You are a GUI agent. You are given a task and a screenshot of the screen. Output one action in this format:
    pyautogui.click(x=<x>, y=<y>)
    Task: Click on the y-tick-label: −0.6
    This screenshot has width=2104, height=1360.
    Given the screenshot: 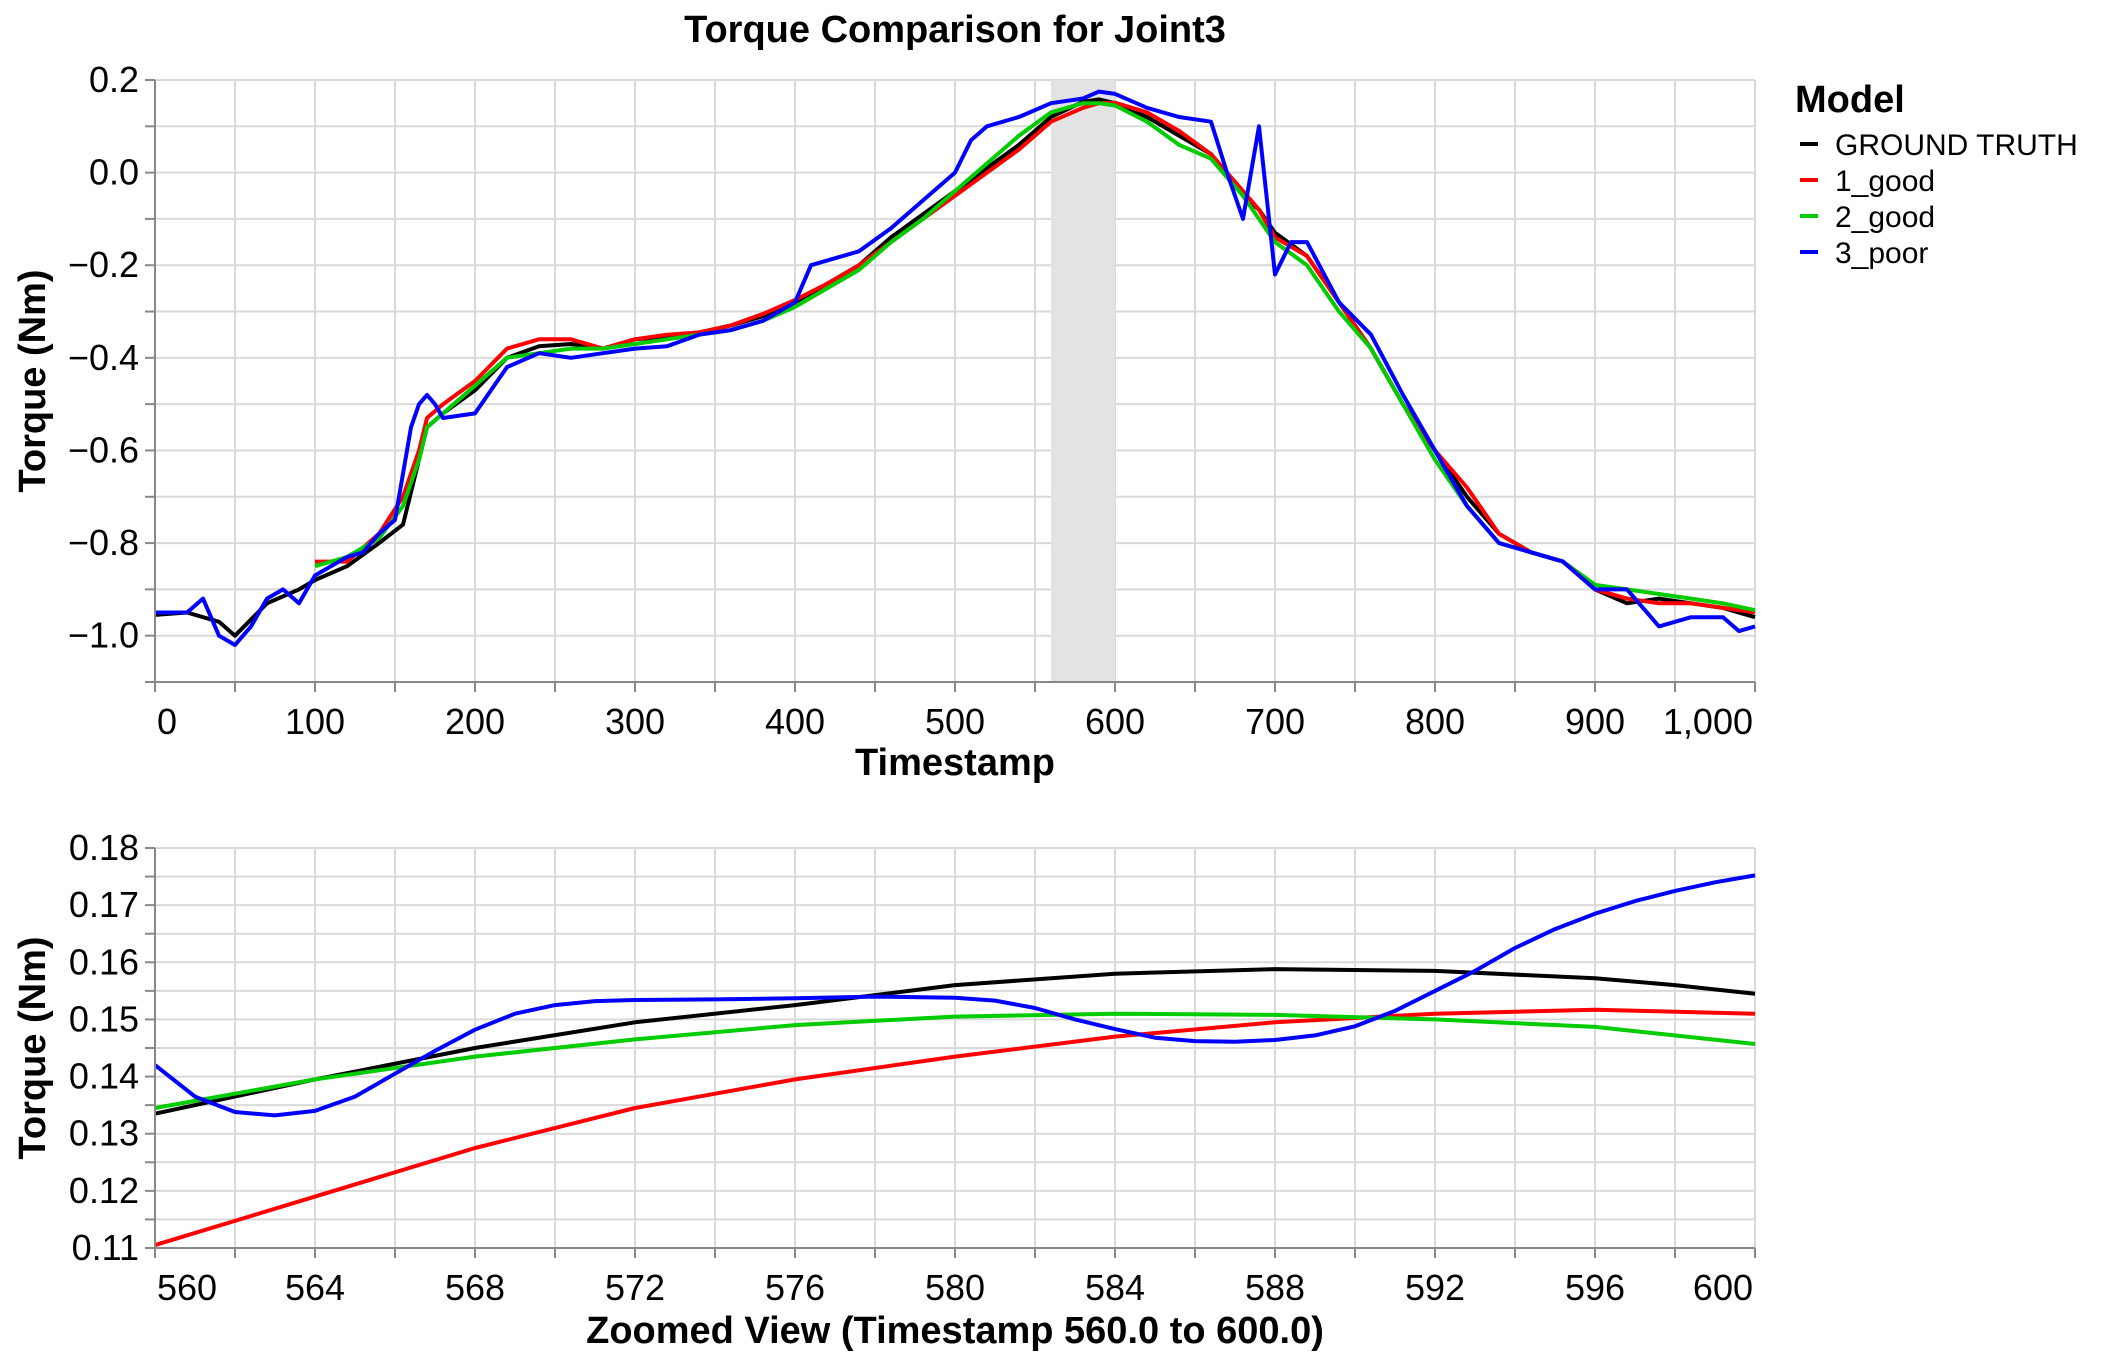 What is the action you would take?
    pyautogui.click(x=103, y=449)
    